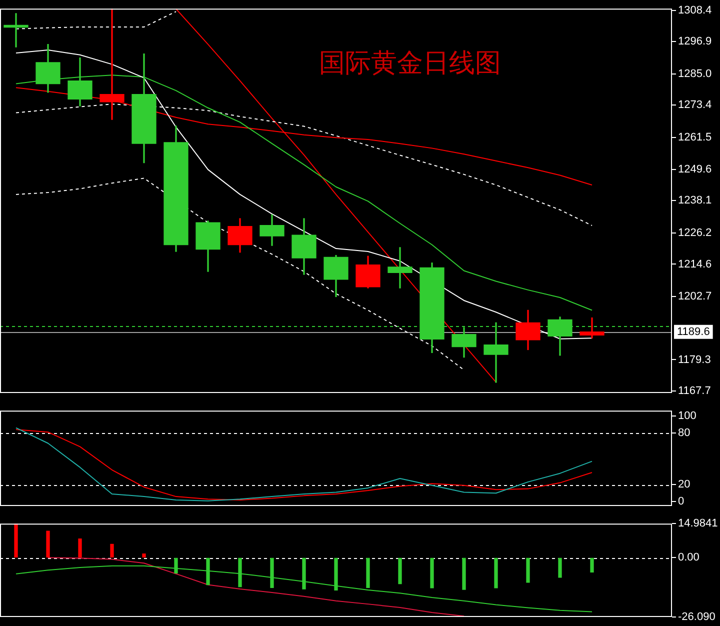 This screenshot has width=720, height=626. What do you see at coordinates (695, 10) in the screenshot?
I see `y-tick-label: 1308.4` at bounding box center [695, 10].